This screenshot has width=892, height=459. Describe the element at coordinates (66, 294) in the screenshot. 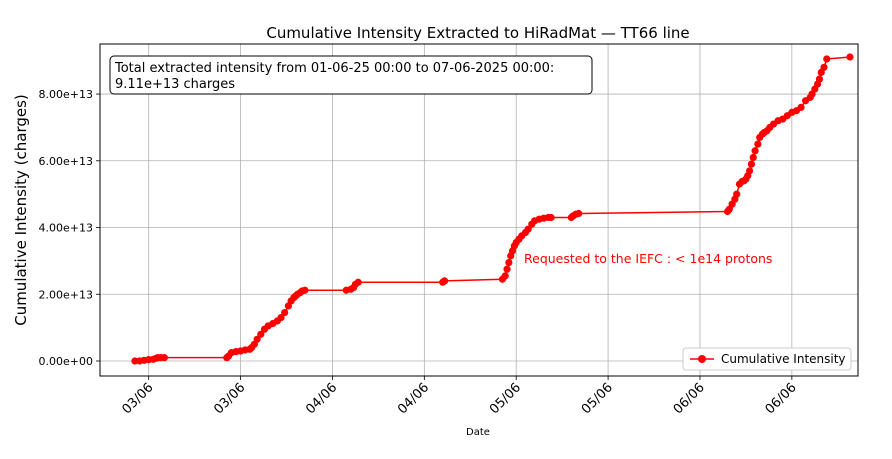

I see `y-tick-label: 2.00e+13` at that location.